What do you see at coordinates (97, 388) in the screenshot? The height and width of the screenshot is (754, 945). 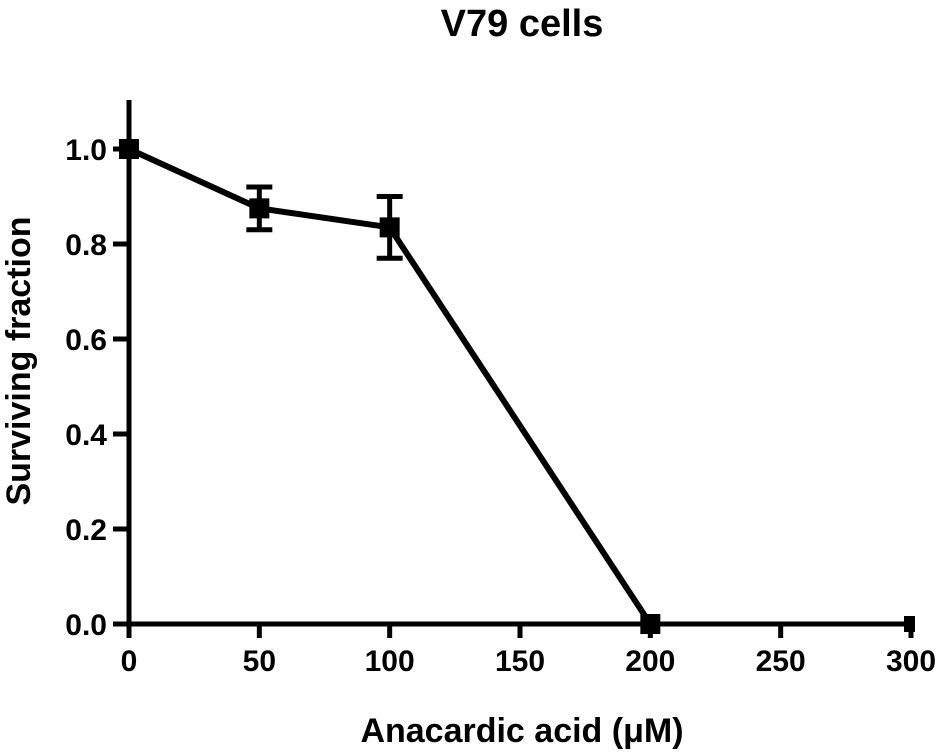 I see `y-axis-ticks: 0.0 0.2 0.4 0.6 0.8 1.0` at bounding box center [97, 388].